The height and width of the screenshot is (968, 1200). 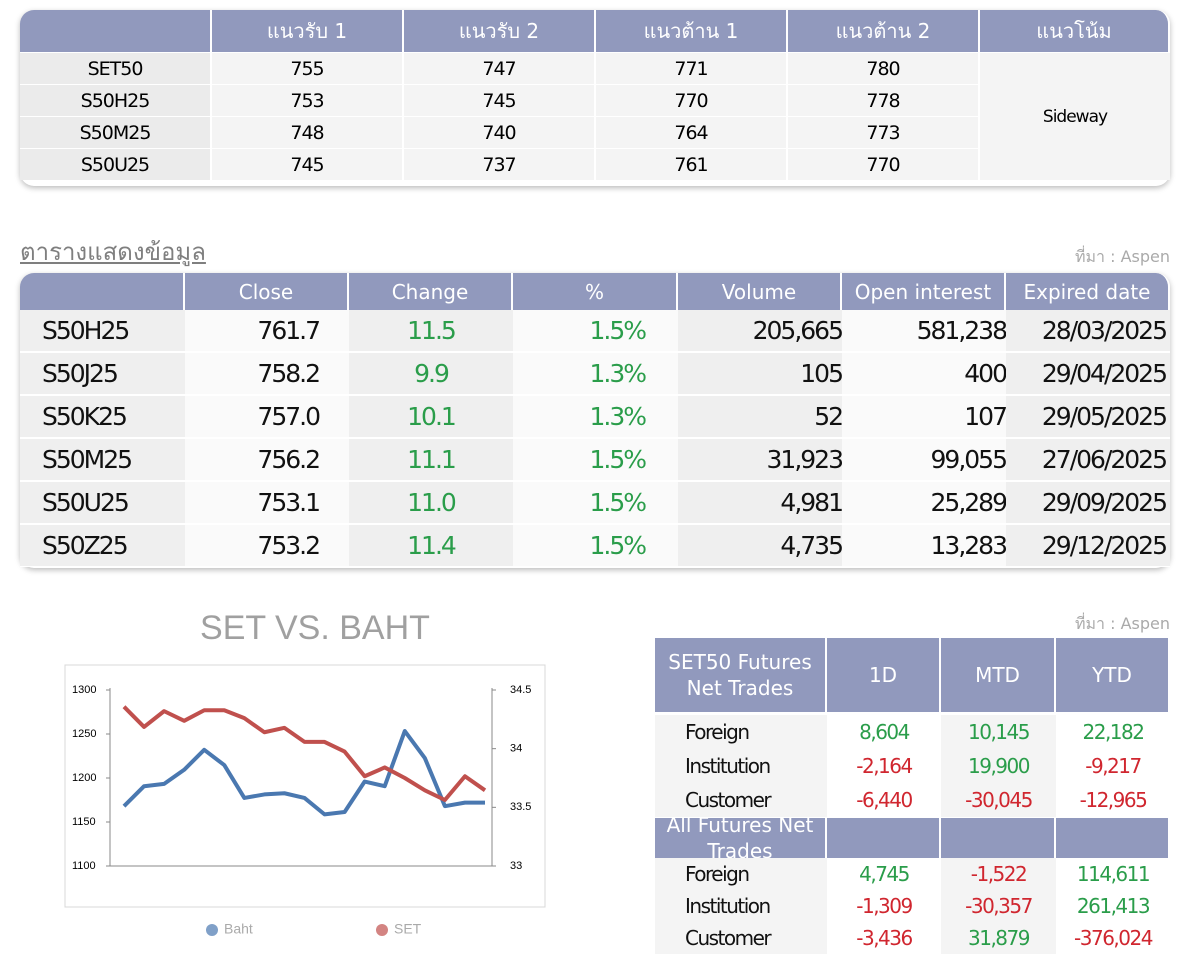 I want to click on row-label: S50Z25, so click(x=102, y=546).